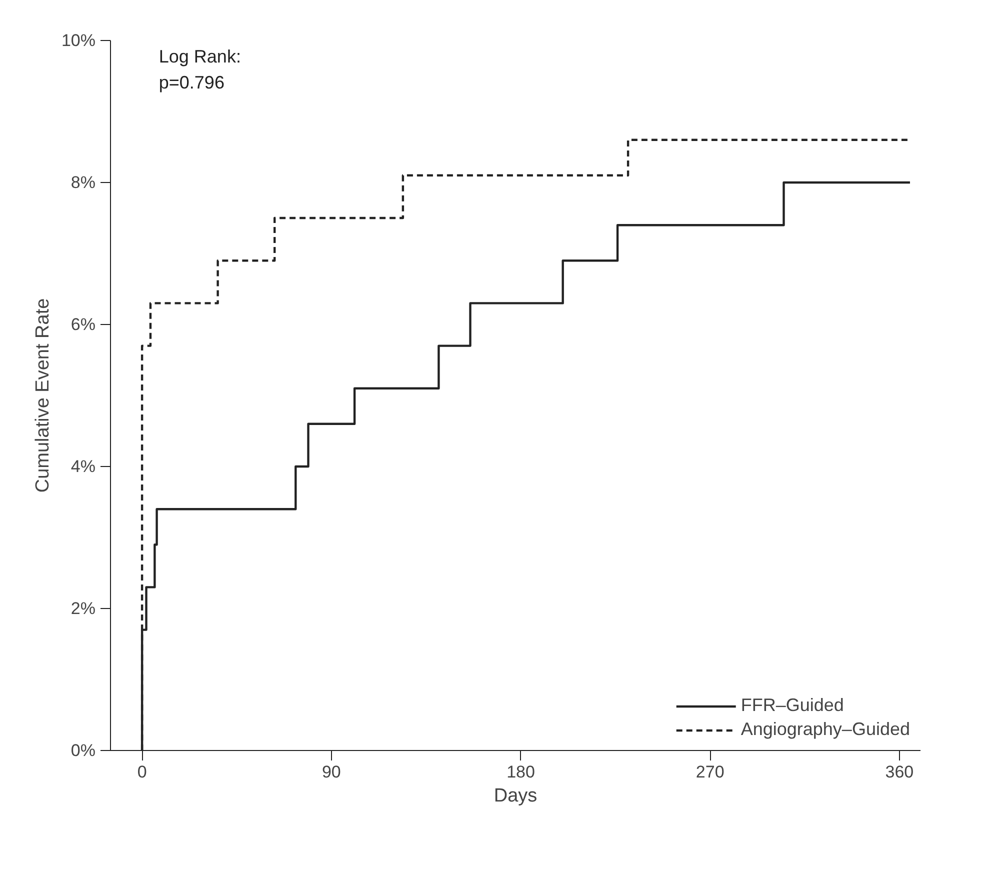 Image resolution: width=999 pixels, height=872 pixels. What do you see at coordinates (792, 705) in the screenshot?
I see `legend-label: FFR–Guided` at bounding box center [792, 705].